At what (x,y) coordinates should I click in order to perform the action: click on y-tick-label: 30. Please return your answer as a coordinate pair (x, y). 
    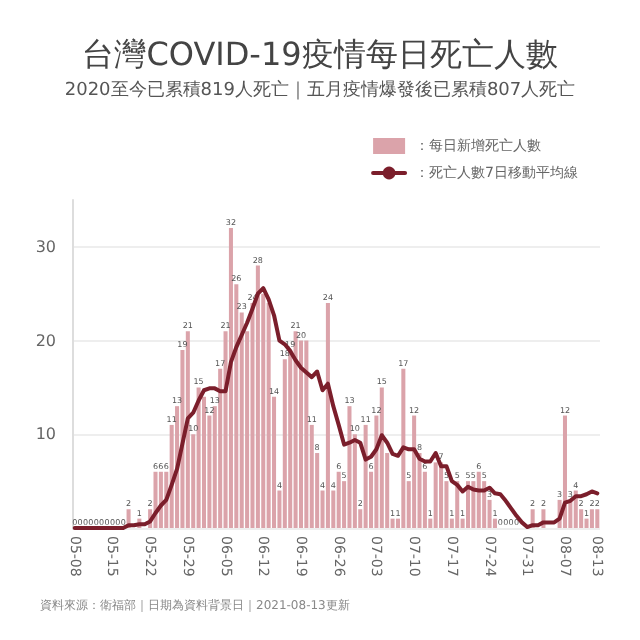
    Looking at the image, I should click on (45, 246).